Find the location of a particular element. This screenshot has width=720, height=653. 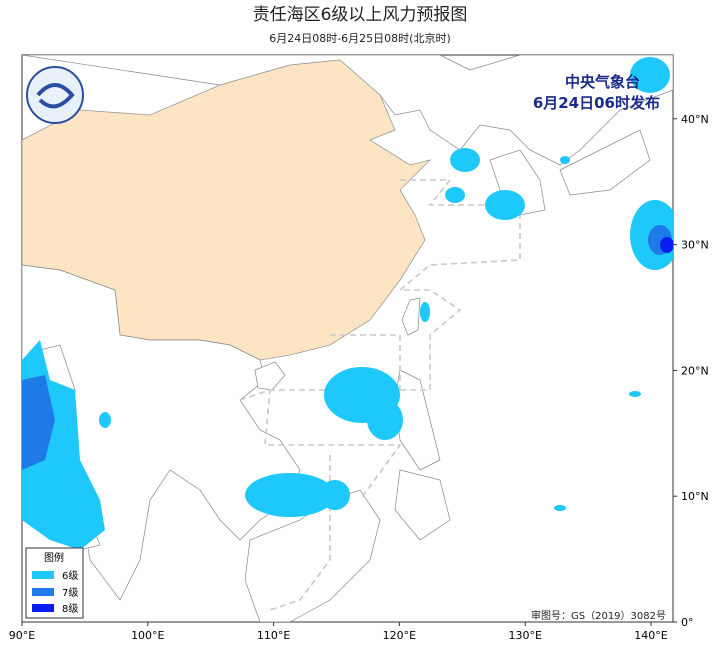

legend-title: 图例 is located at coordinates (54, 557).